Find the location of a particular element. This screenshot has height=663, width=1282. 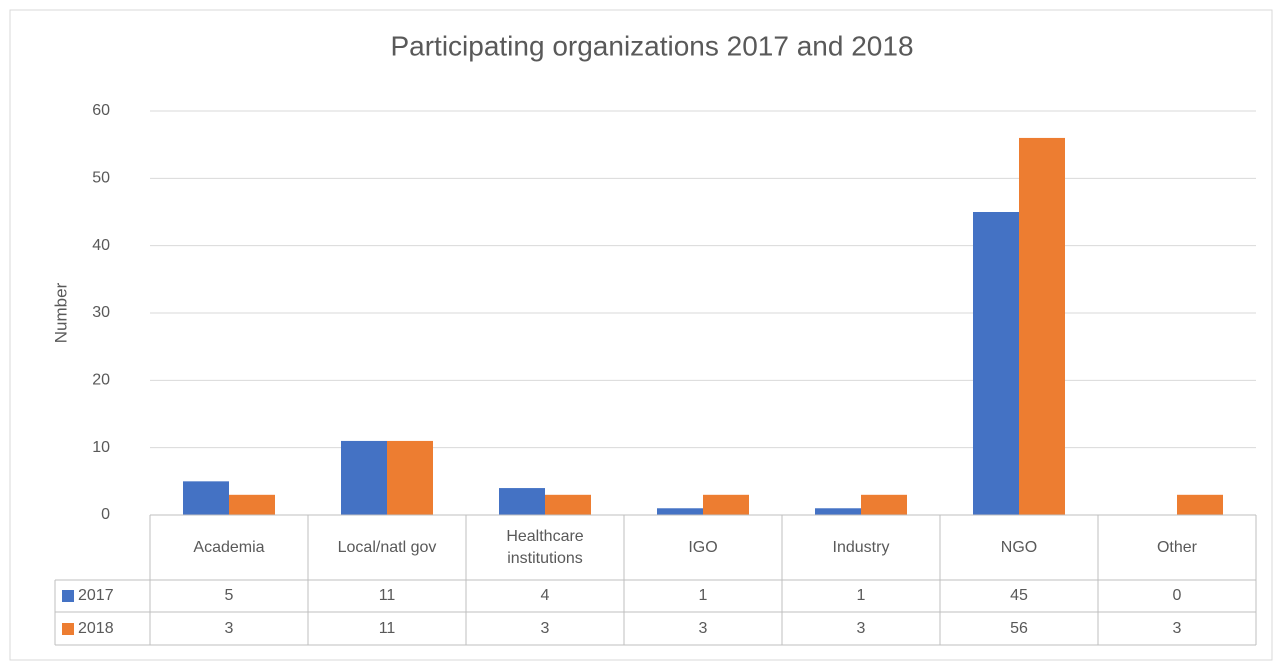

table-value: 45 is located at coordinates (1019, 595).